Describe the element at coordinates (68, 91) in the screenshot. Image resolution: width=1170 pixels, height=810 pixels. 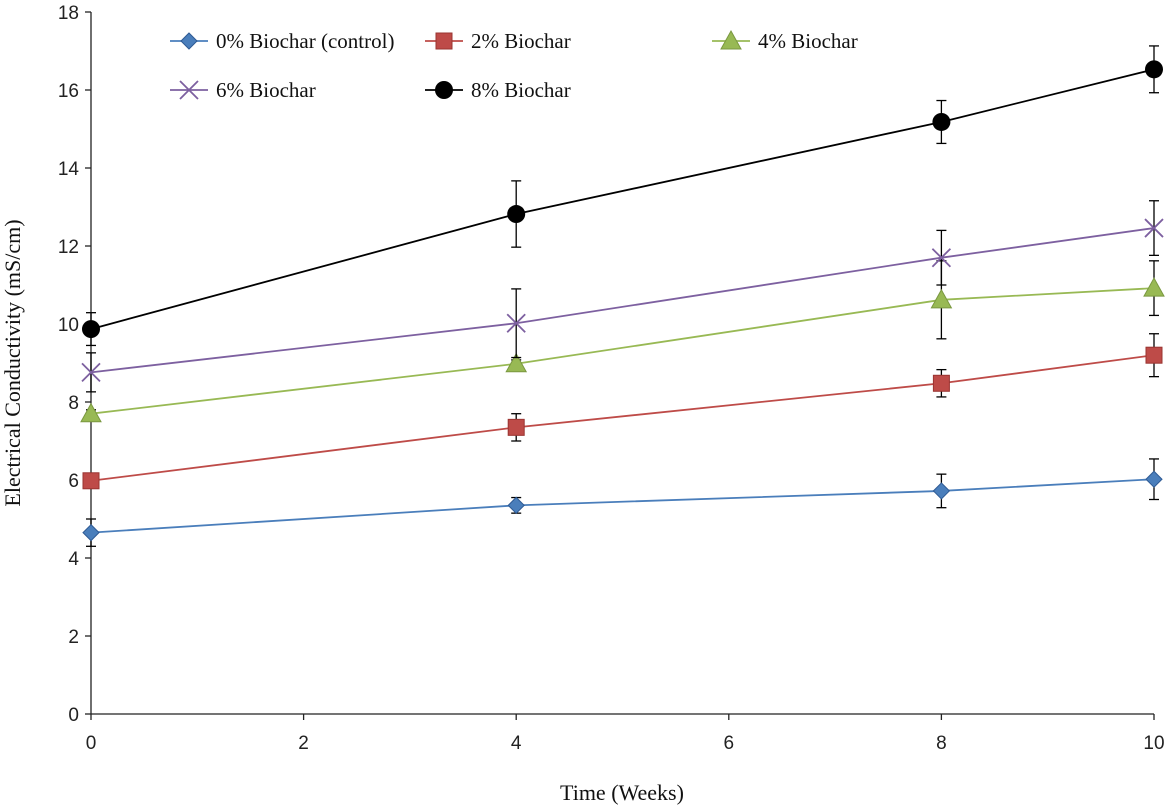
I see `y-tick-label: 16` at that location.